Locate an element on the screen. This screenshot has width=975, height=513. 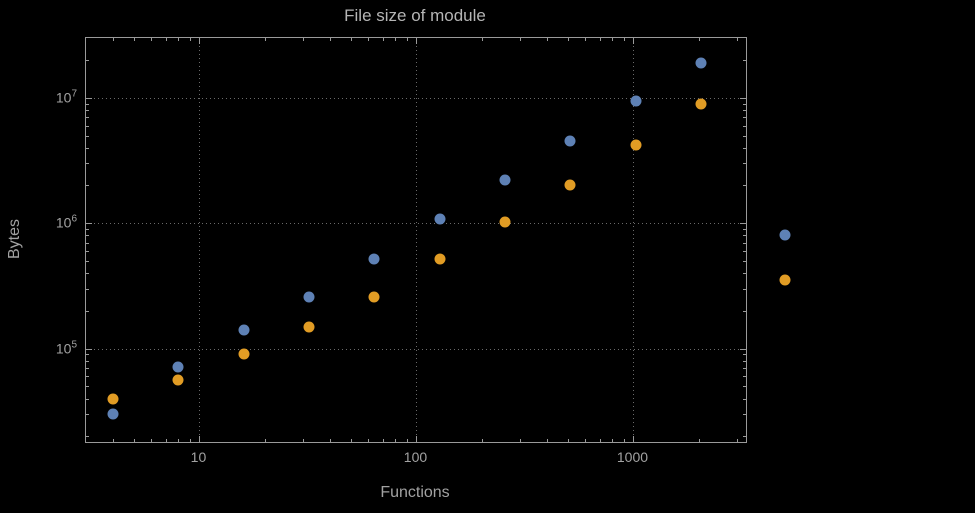
x-tick-label: 100 is located at coordinates (415, 457).